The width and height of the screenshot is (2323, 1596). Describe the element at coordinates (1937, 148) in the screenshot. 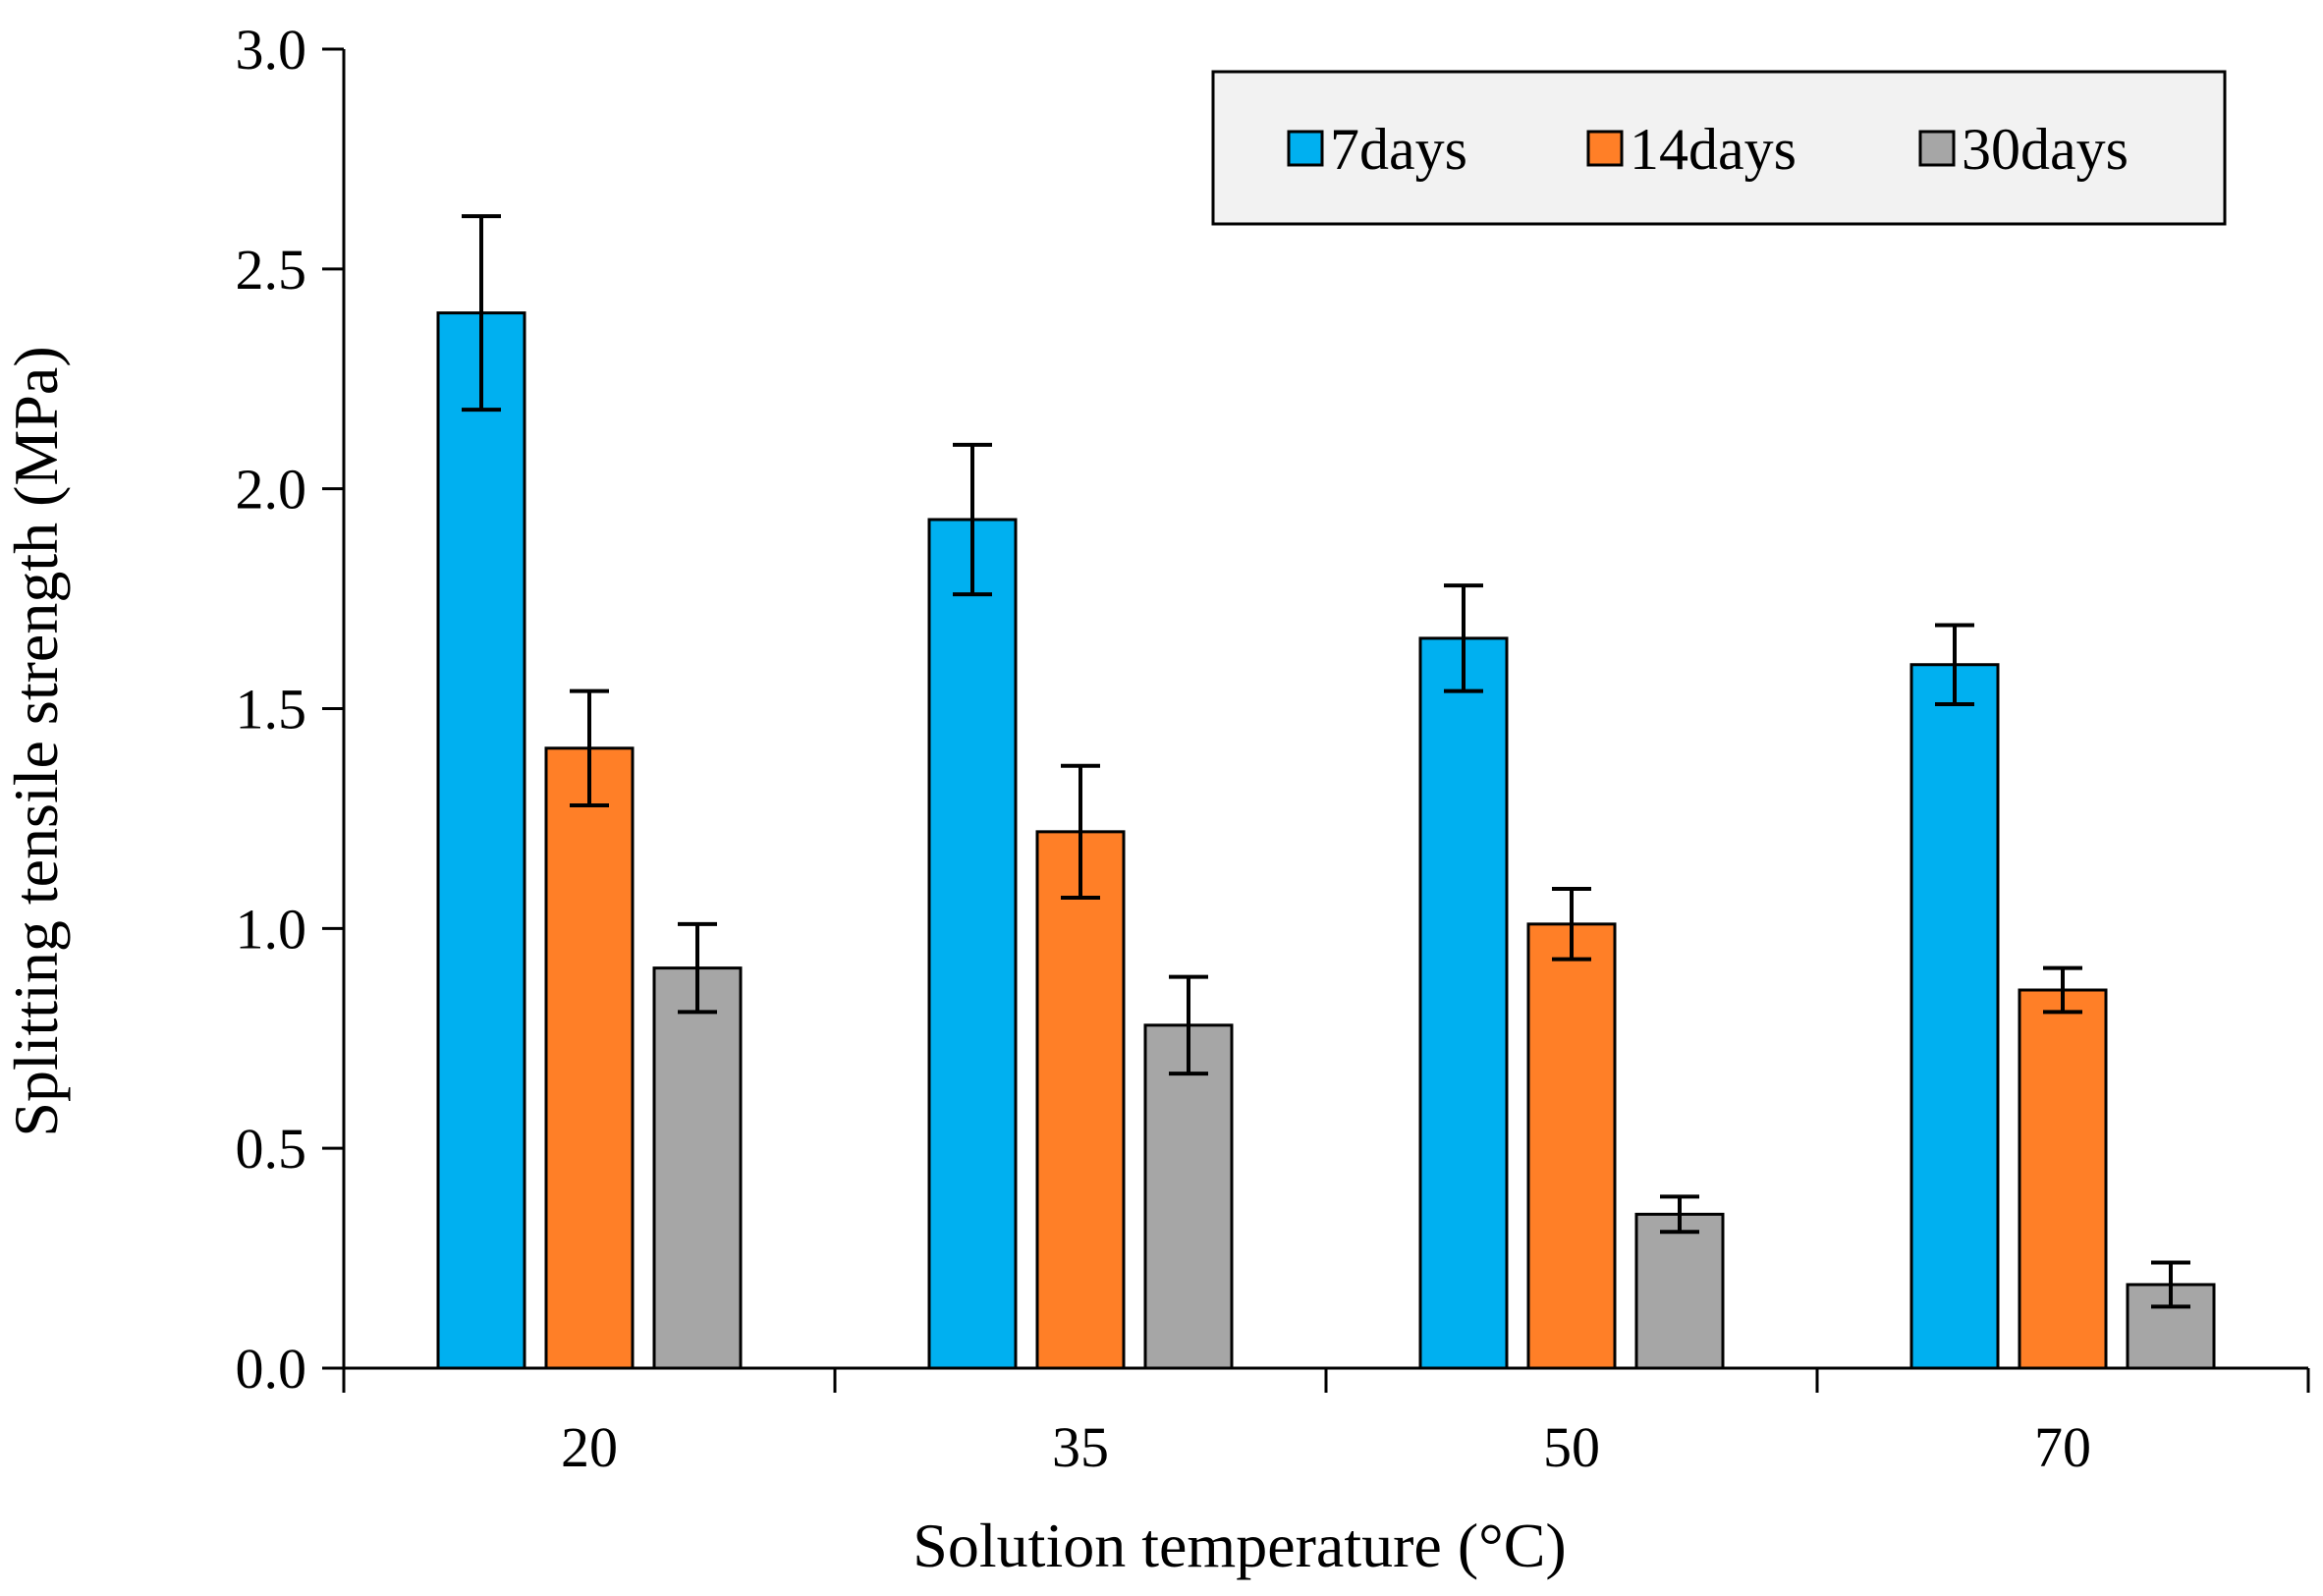

I see `legend-swatch-30days` at that location.